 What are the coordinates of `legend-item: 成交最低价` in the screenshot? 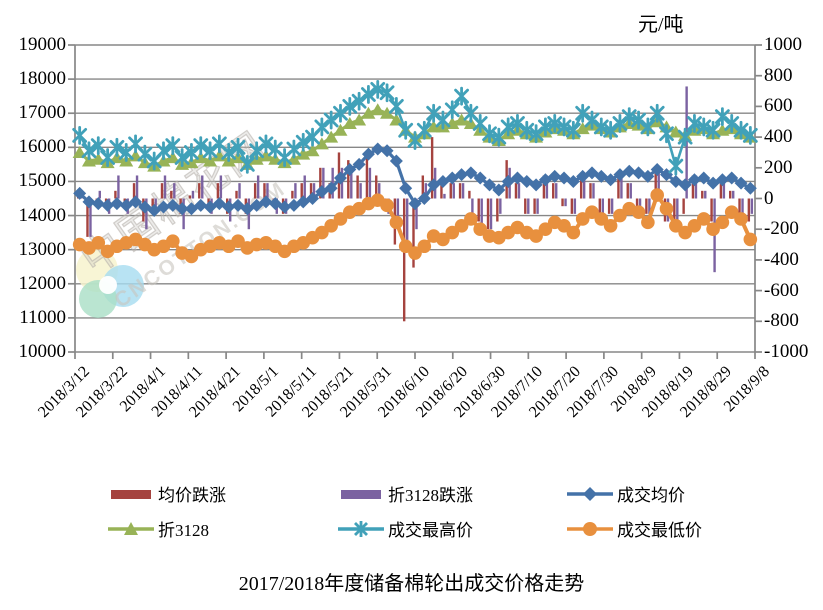 It's located at (634, 528).